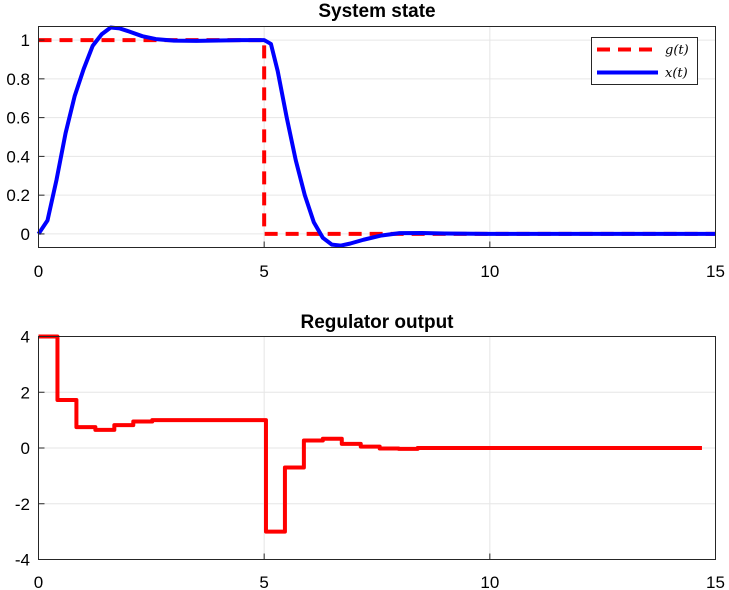 The width and height of the screenshot is (729, 590). I want to click on y-tick-label: 0.6, so click(18, 118).